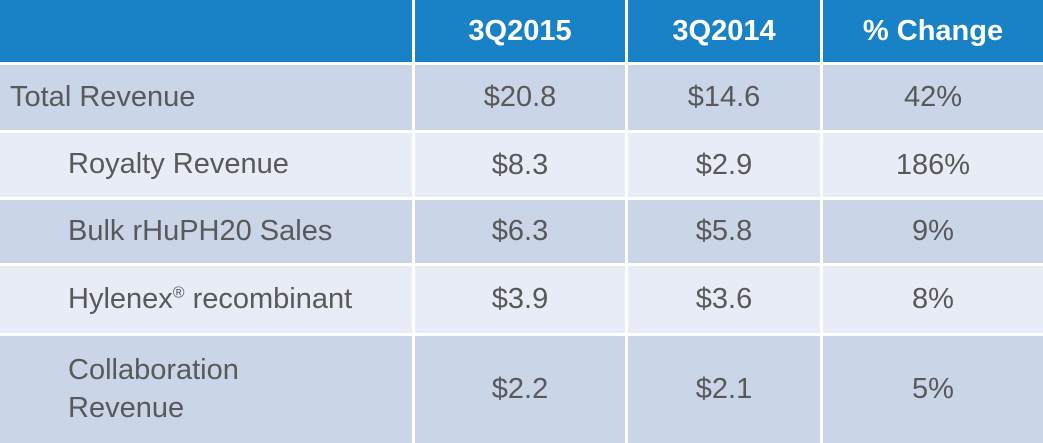 This screenshot has width=1043, height=443. What do you see at coordinates (178, 164) in the screenshot?
I see `row-label-text: Royalty Revenue` at bounding box center [178, 164].